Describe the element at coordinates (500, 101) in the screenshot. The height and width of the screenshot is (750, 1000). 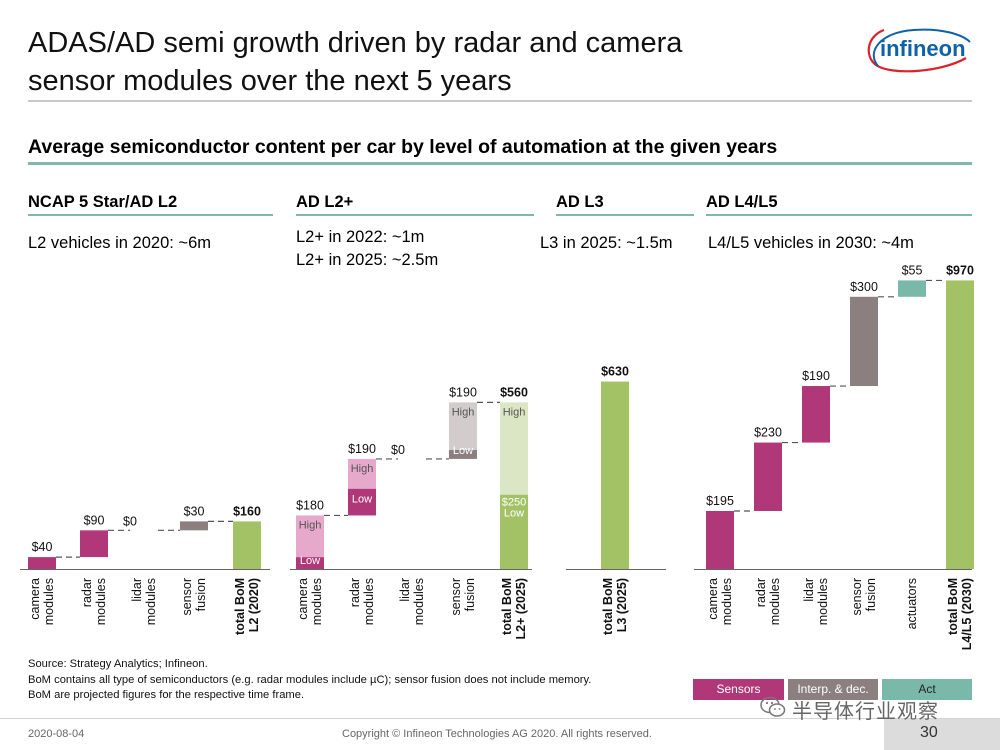
I see `header-divider` at that location.